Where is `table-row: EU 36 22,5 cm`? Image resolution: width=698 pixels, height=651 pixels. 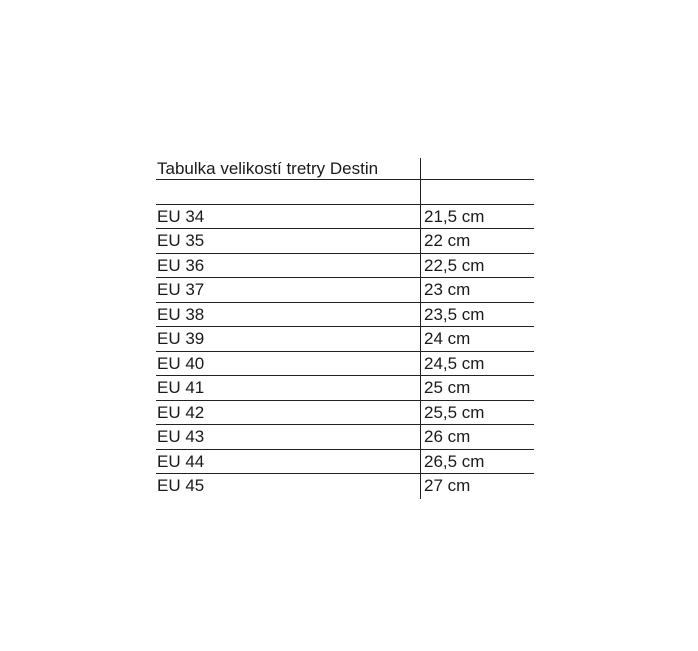 table-row: EU 36 22,5 cm is located at coordinates (345, 265).